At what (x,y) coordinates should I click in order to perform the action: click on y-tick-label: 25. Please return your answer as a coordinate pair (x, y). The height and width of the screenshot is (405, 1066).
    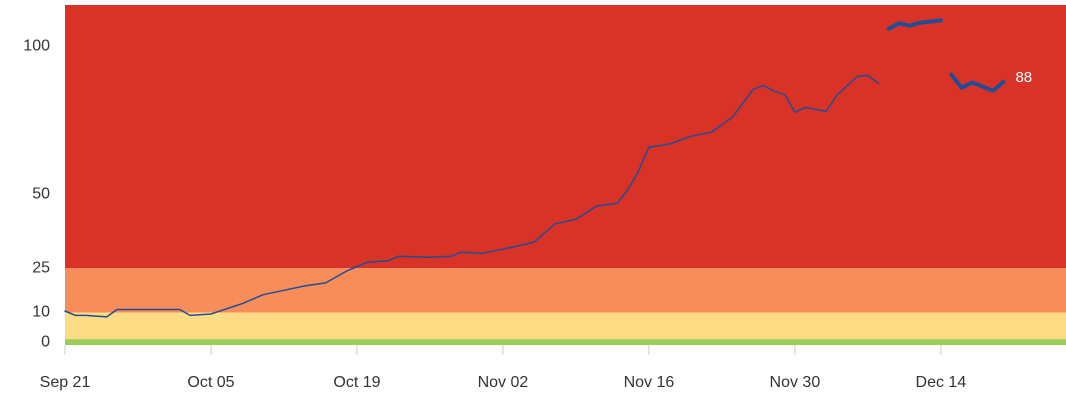
    Looking at the image, I should click on (41, 267).